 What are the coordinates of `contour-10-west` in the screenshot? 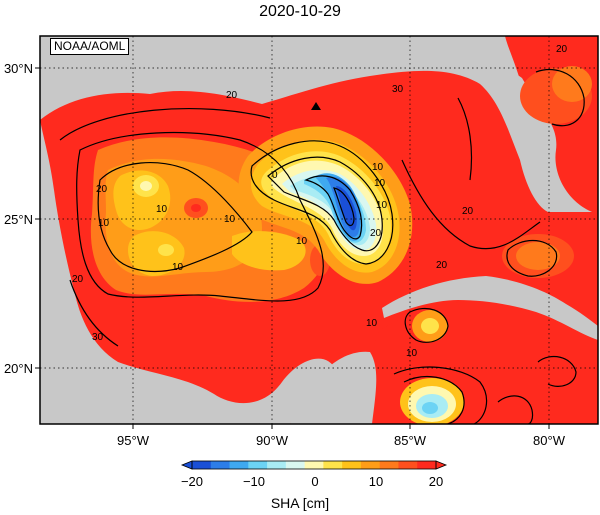 It's located at (175, 217).